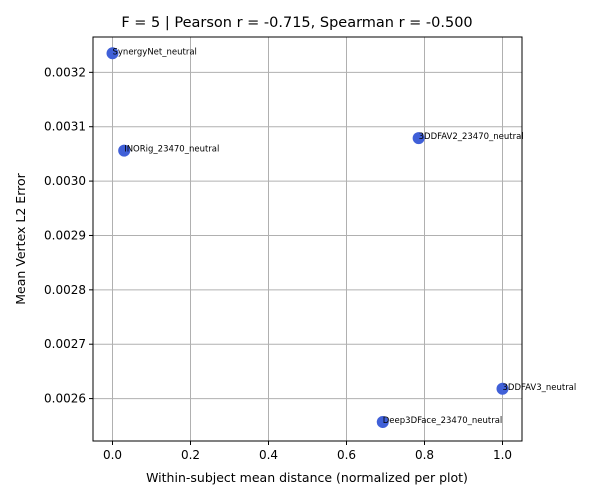  I want to click on x-tick-label: 0.2, so click(190, 455).